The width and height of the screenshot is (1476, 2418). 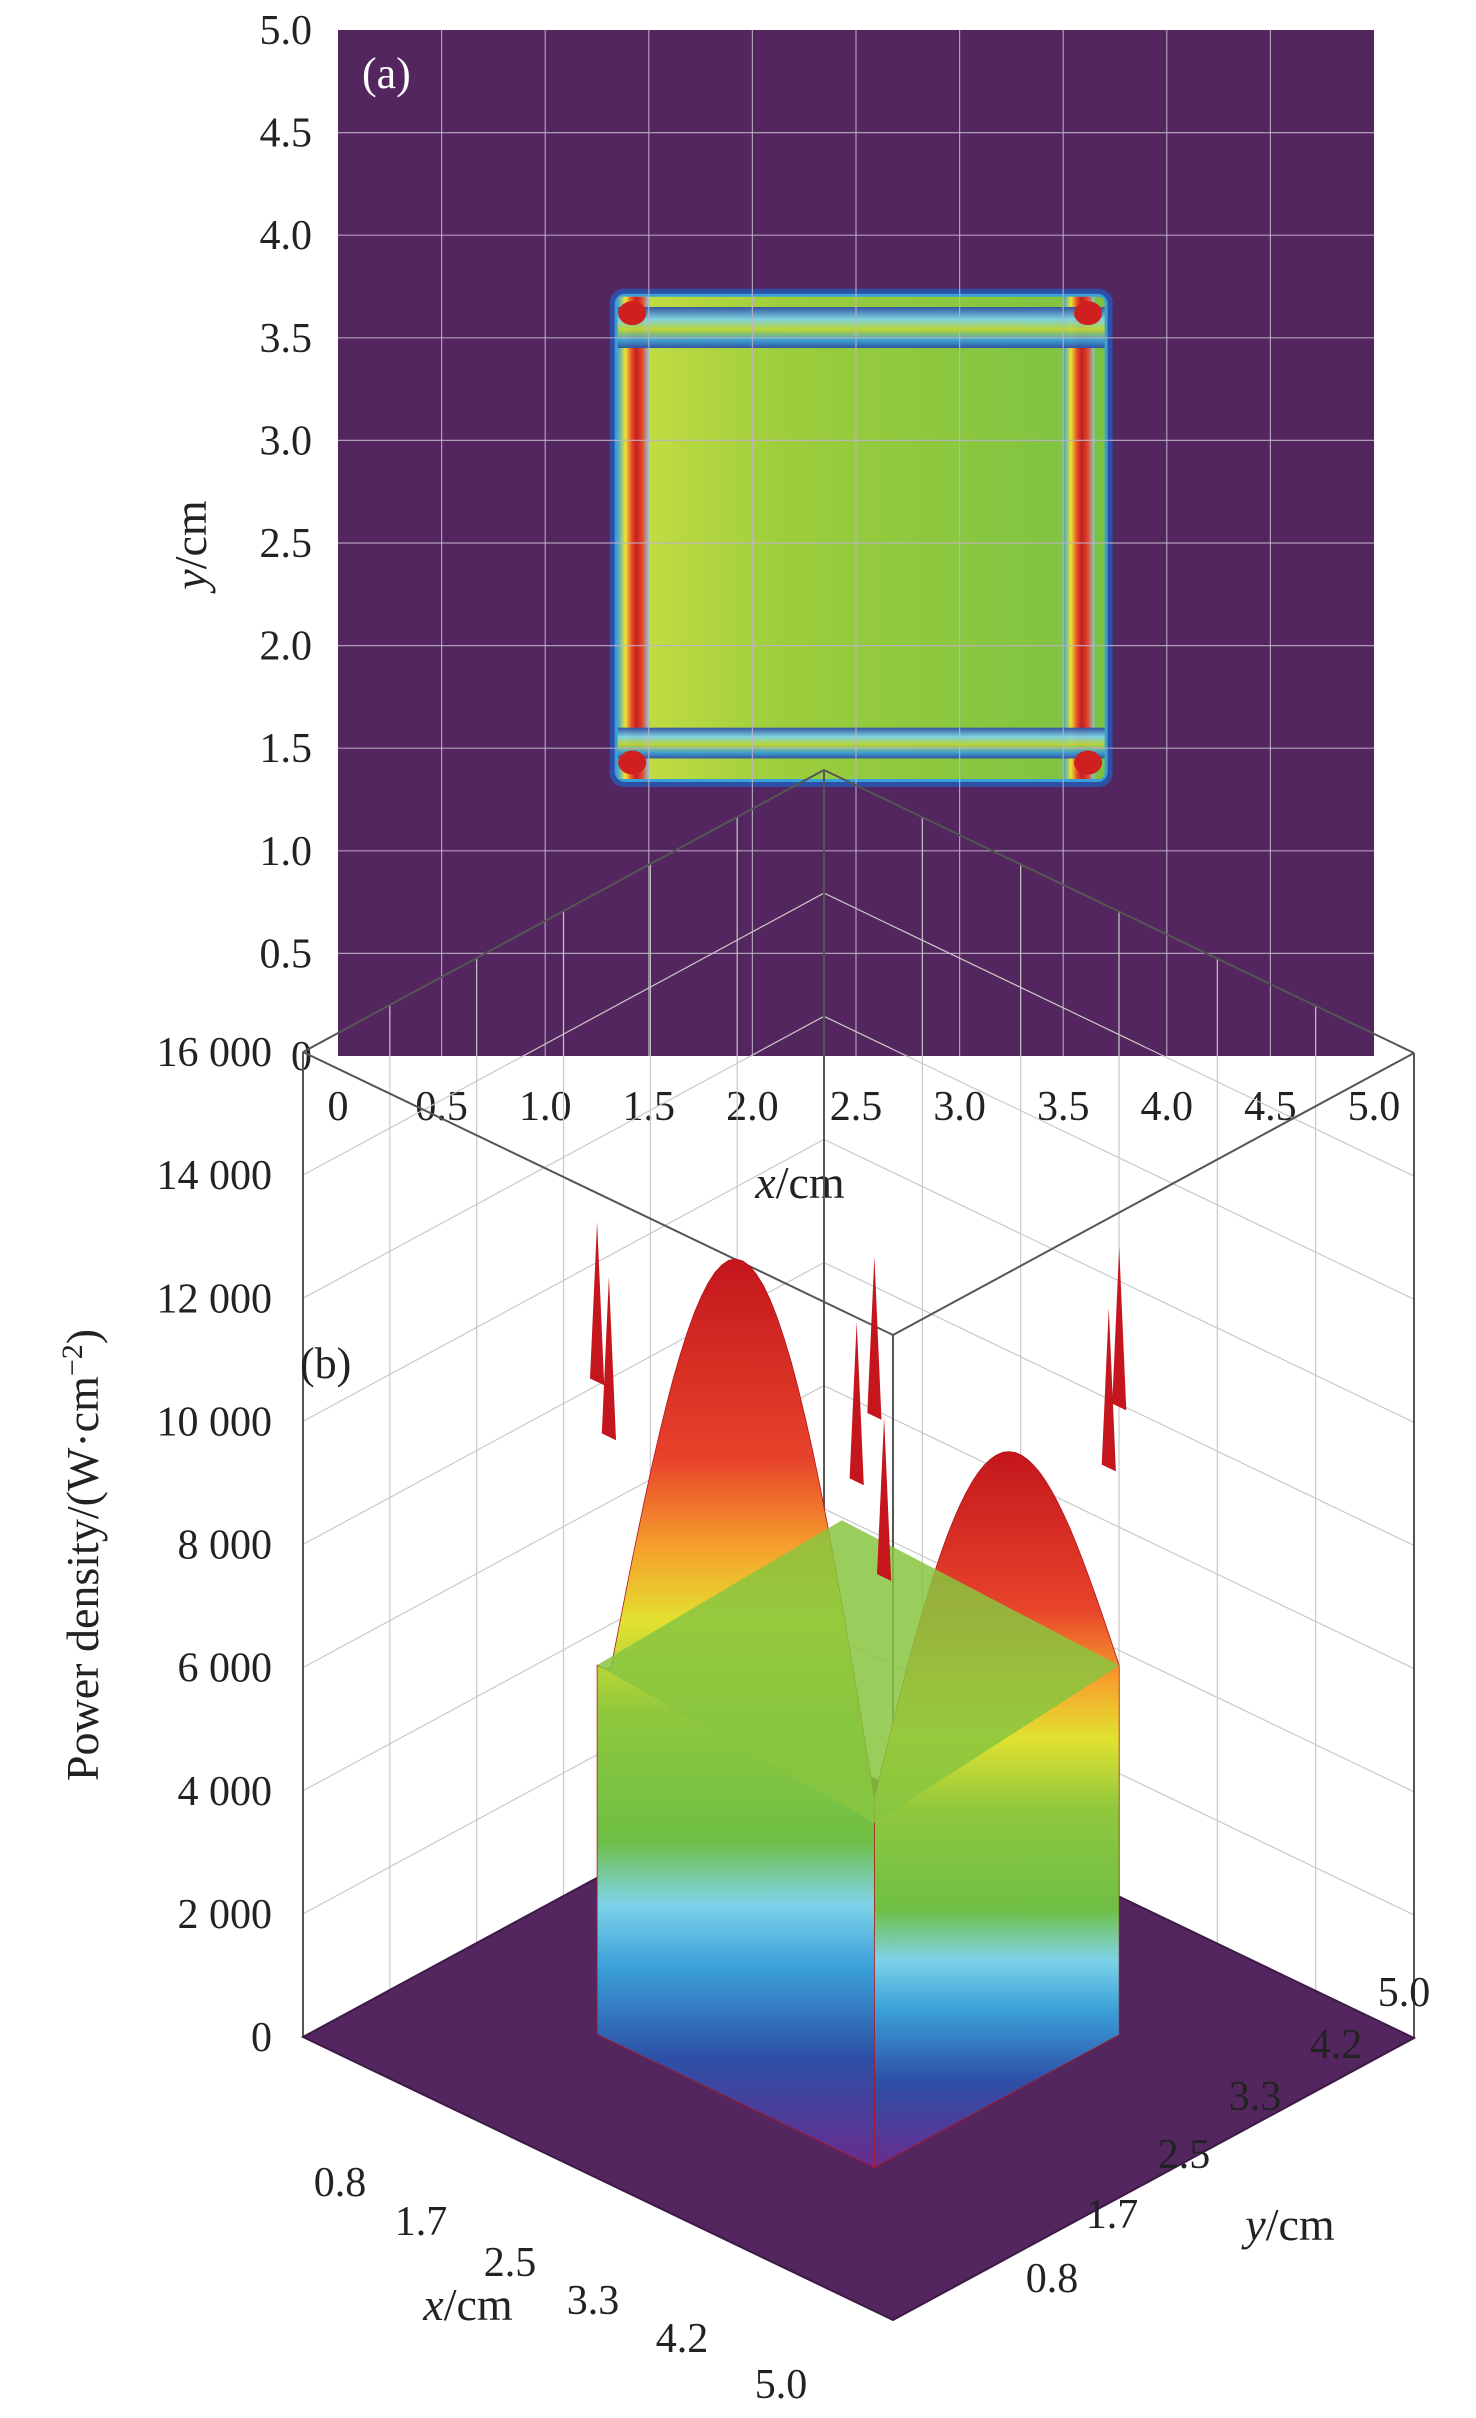 I want to click on y-tick-label: 1.5, so click(x=286, y=749).